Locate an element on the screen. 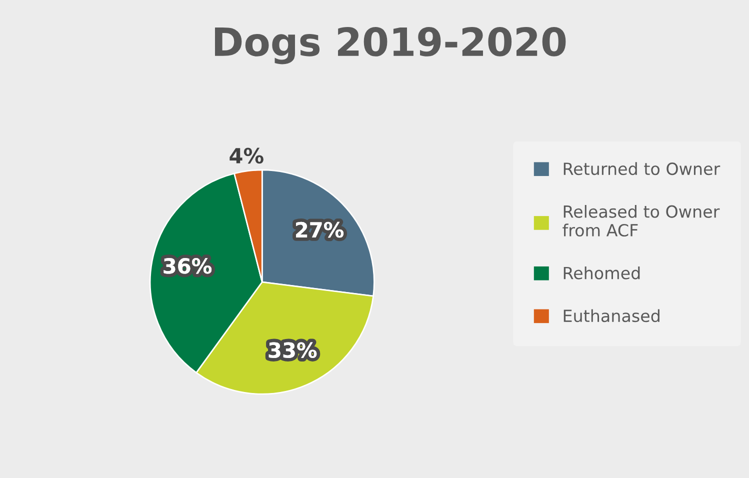 This screenshot has width=749, height=478. legend-label: Returned to Owner is located at coordinates (642, 169).